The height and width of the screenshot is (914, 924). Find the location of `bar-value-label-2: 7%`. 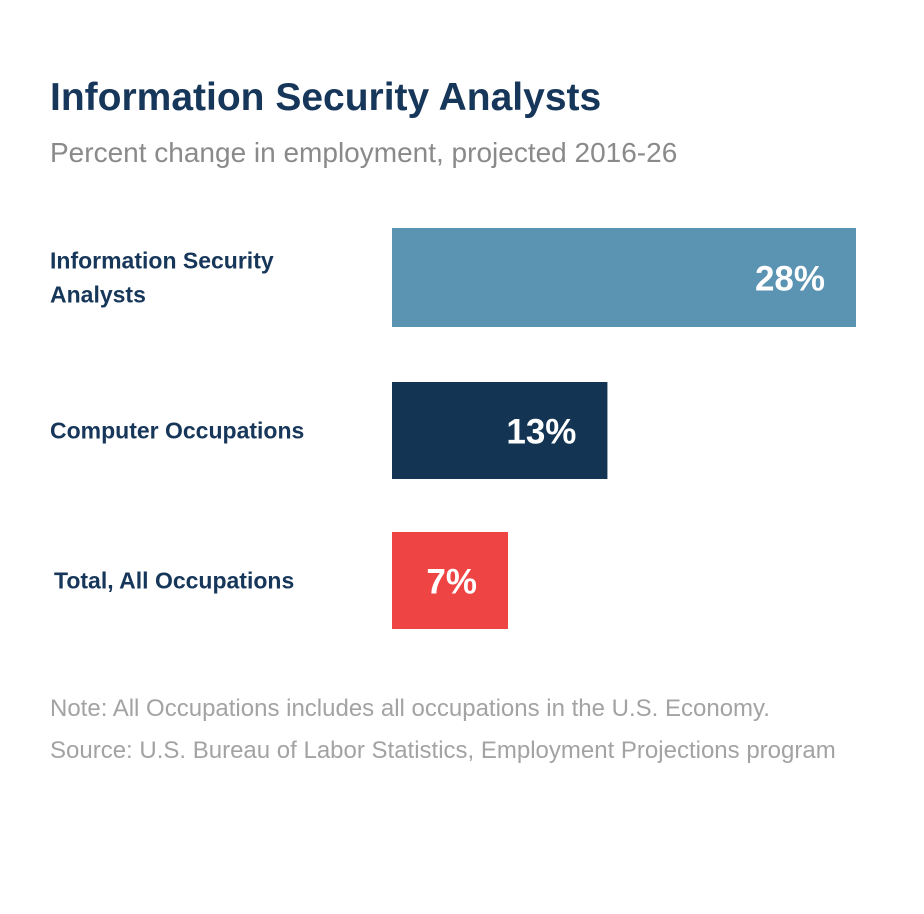

bar-value-label-2: 7% is located at coordinates (451, 582).